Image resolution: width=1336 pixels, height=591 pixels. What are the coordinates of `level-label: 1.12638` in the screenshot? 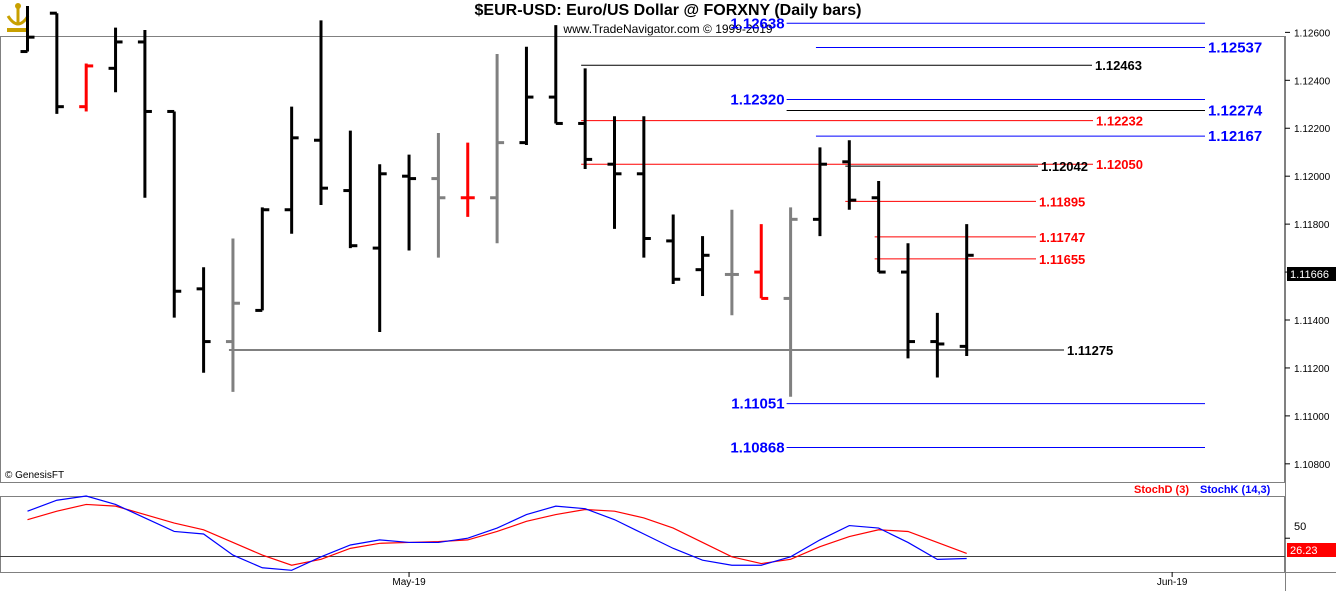 It's located at (757, 23).